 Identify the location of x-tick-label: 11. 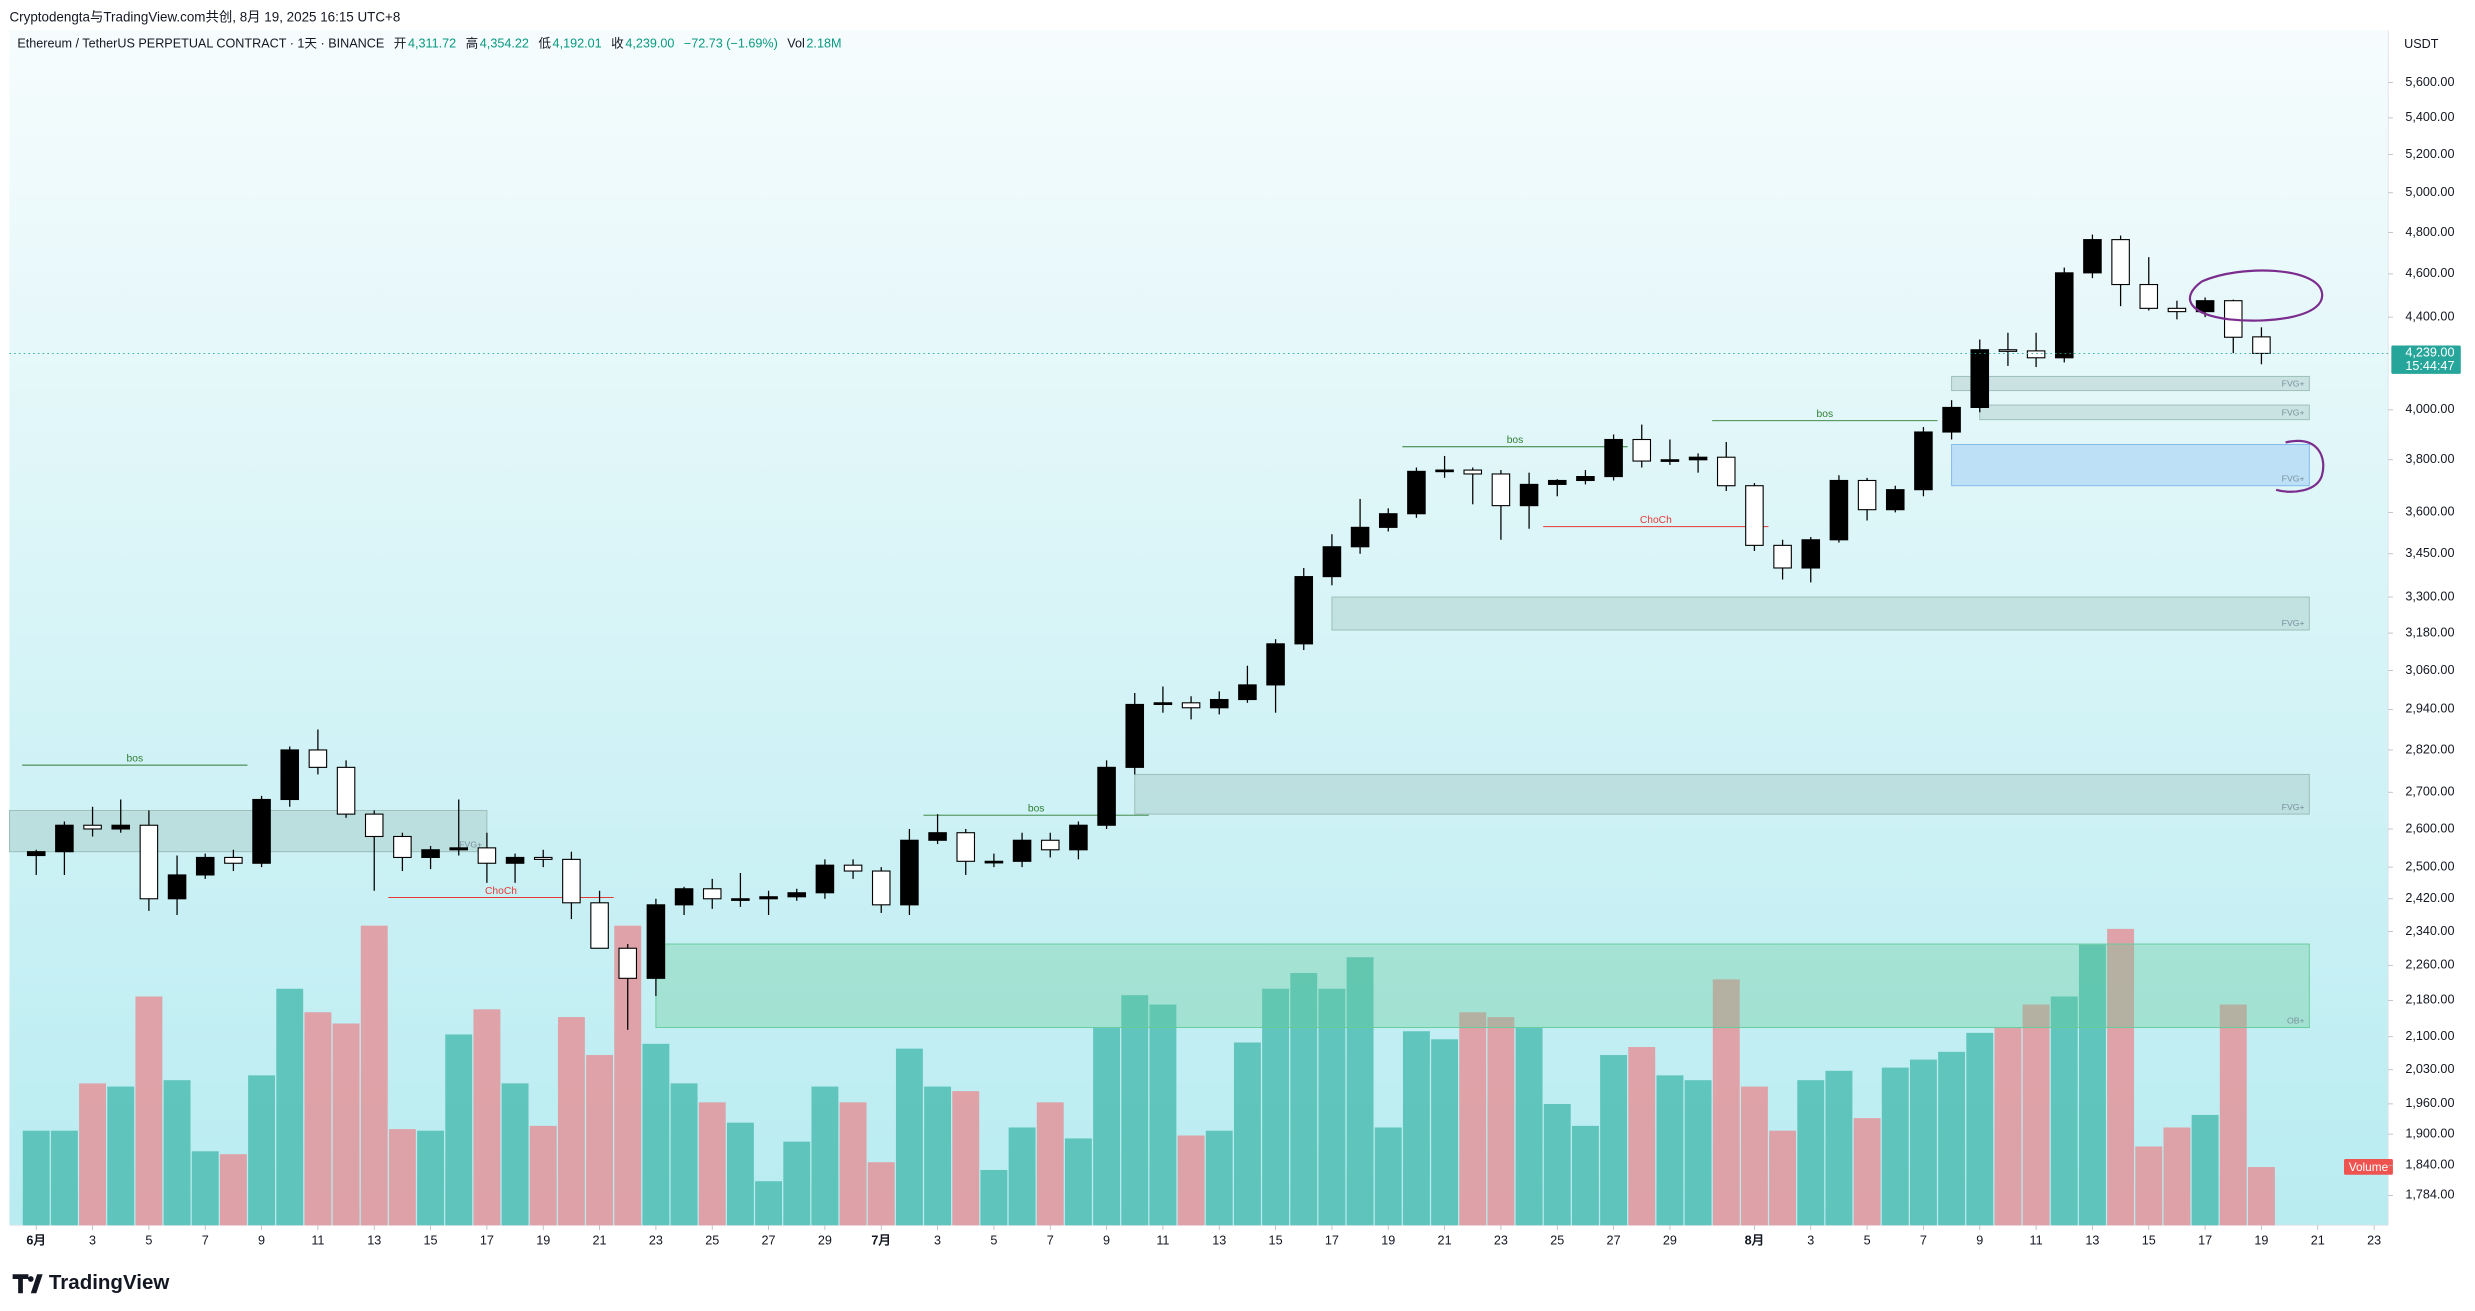
(317, 1240).